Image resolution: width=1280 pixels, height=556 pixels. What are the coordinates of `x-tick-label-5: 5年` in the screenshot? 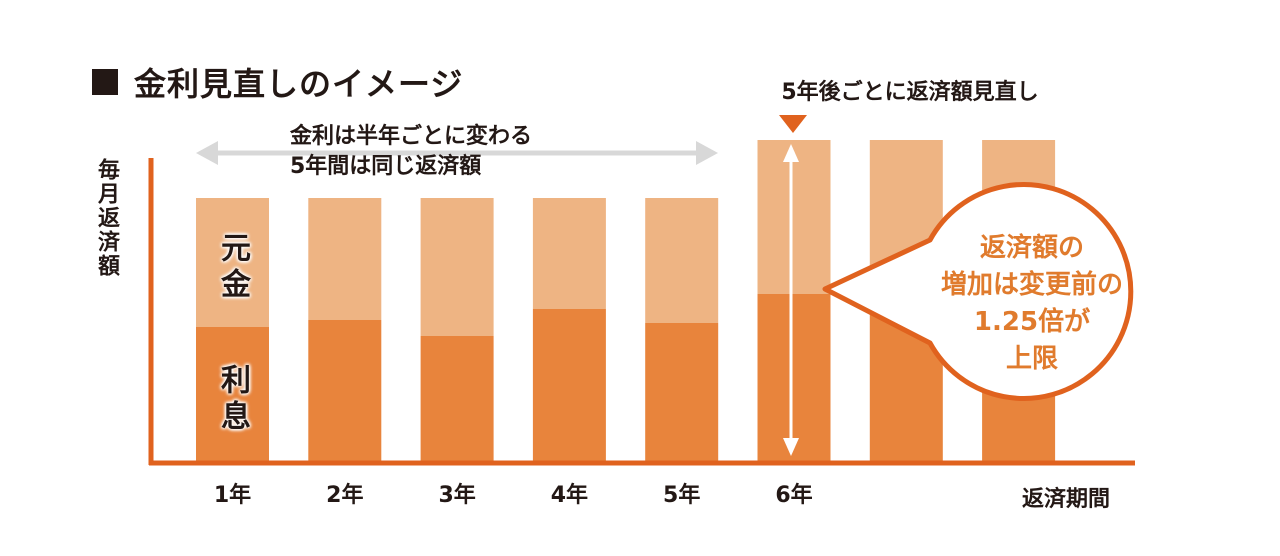 It's located at (681, 495).